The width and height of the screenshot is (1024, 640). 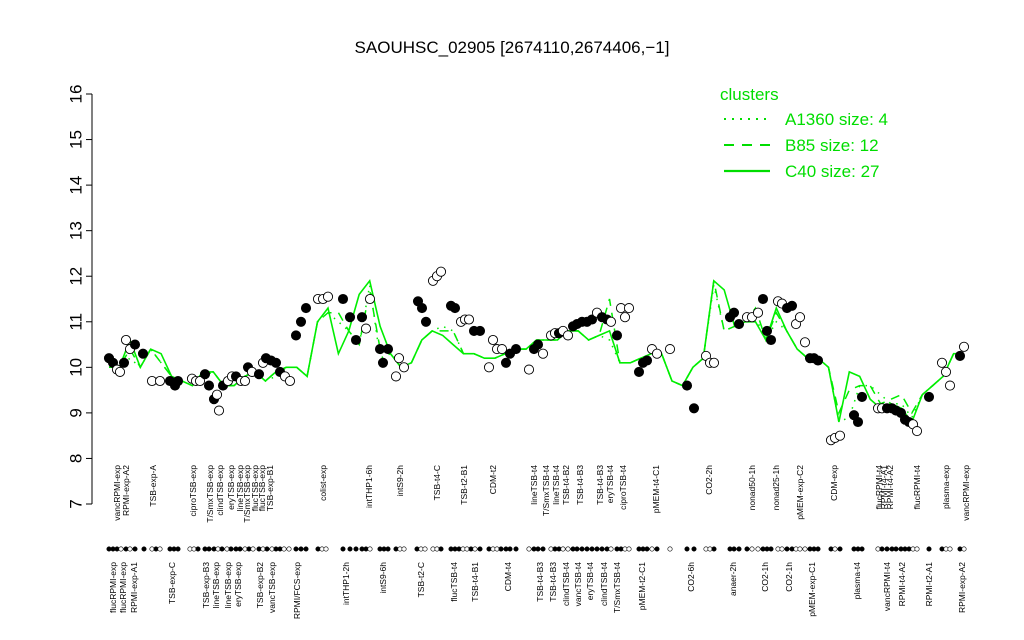 What do you see at coordinates (812, 589) in the screenshot?
I see `x-tick-label: pMEM-exp-C1` at bounding box center [812, 589].